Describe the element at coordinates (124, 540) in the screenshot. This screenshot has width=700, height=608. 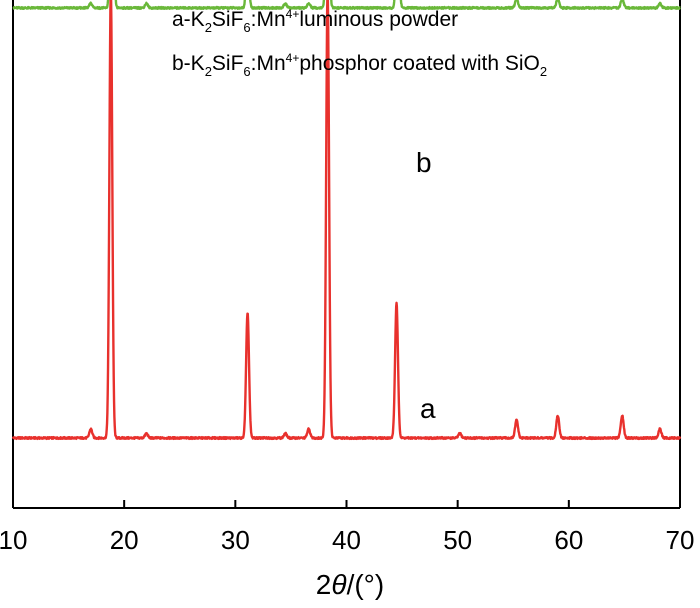
I see `x-tick-label: 20` at that location.